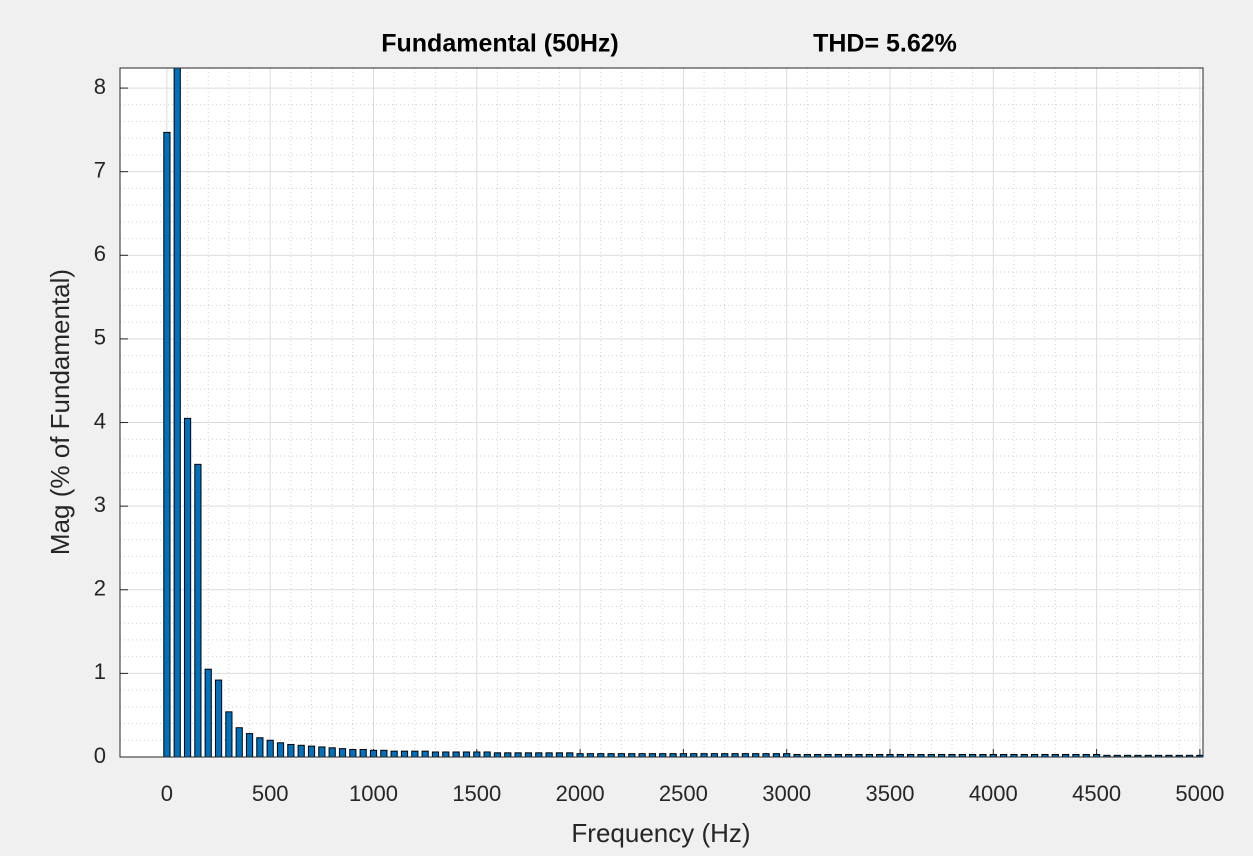  What do you see at coordinates (890, 793) in the screenshot?
I see `x-tick-label: 3500` at bounding box center [890, 793].